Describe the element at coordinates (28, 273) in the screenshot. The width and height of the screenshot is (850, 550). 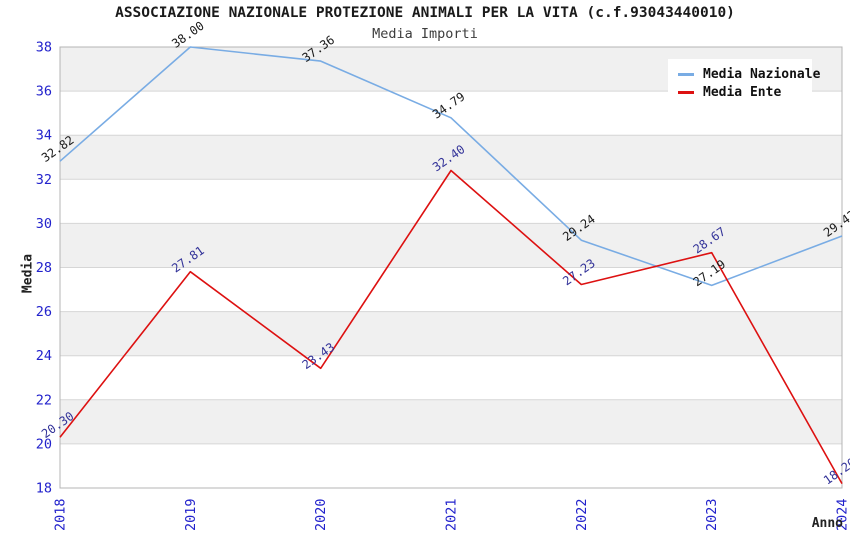
I see `y-axis-title: Media` at that location.